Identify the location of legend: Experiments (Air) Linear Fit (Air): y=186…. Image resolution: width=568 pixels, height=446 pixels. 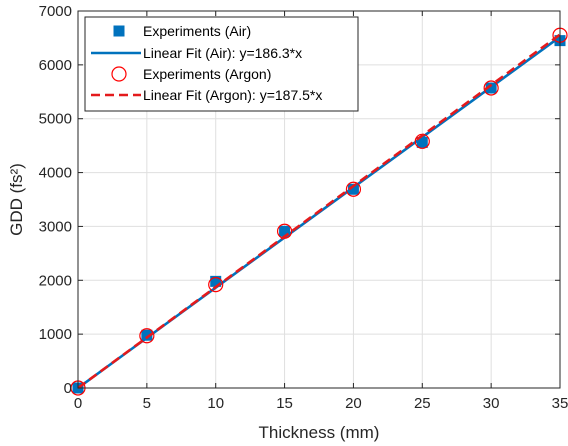
(221, 64).